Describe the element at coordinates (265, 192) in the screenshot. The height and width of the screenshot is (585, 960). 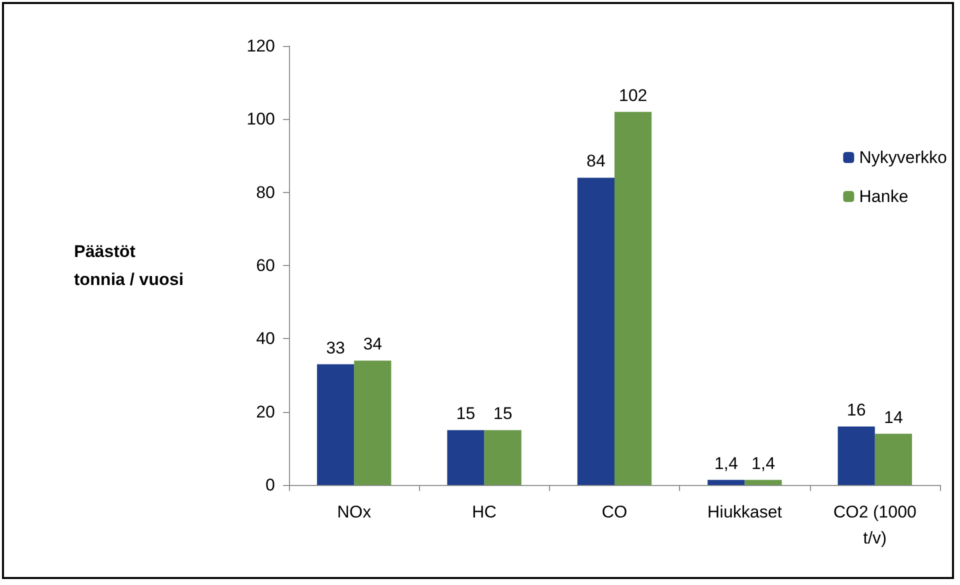
I see `y-tick-label: 80` at that location.